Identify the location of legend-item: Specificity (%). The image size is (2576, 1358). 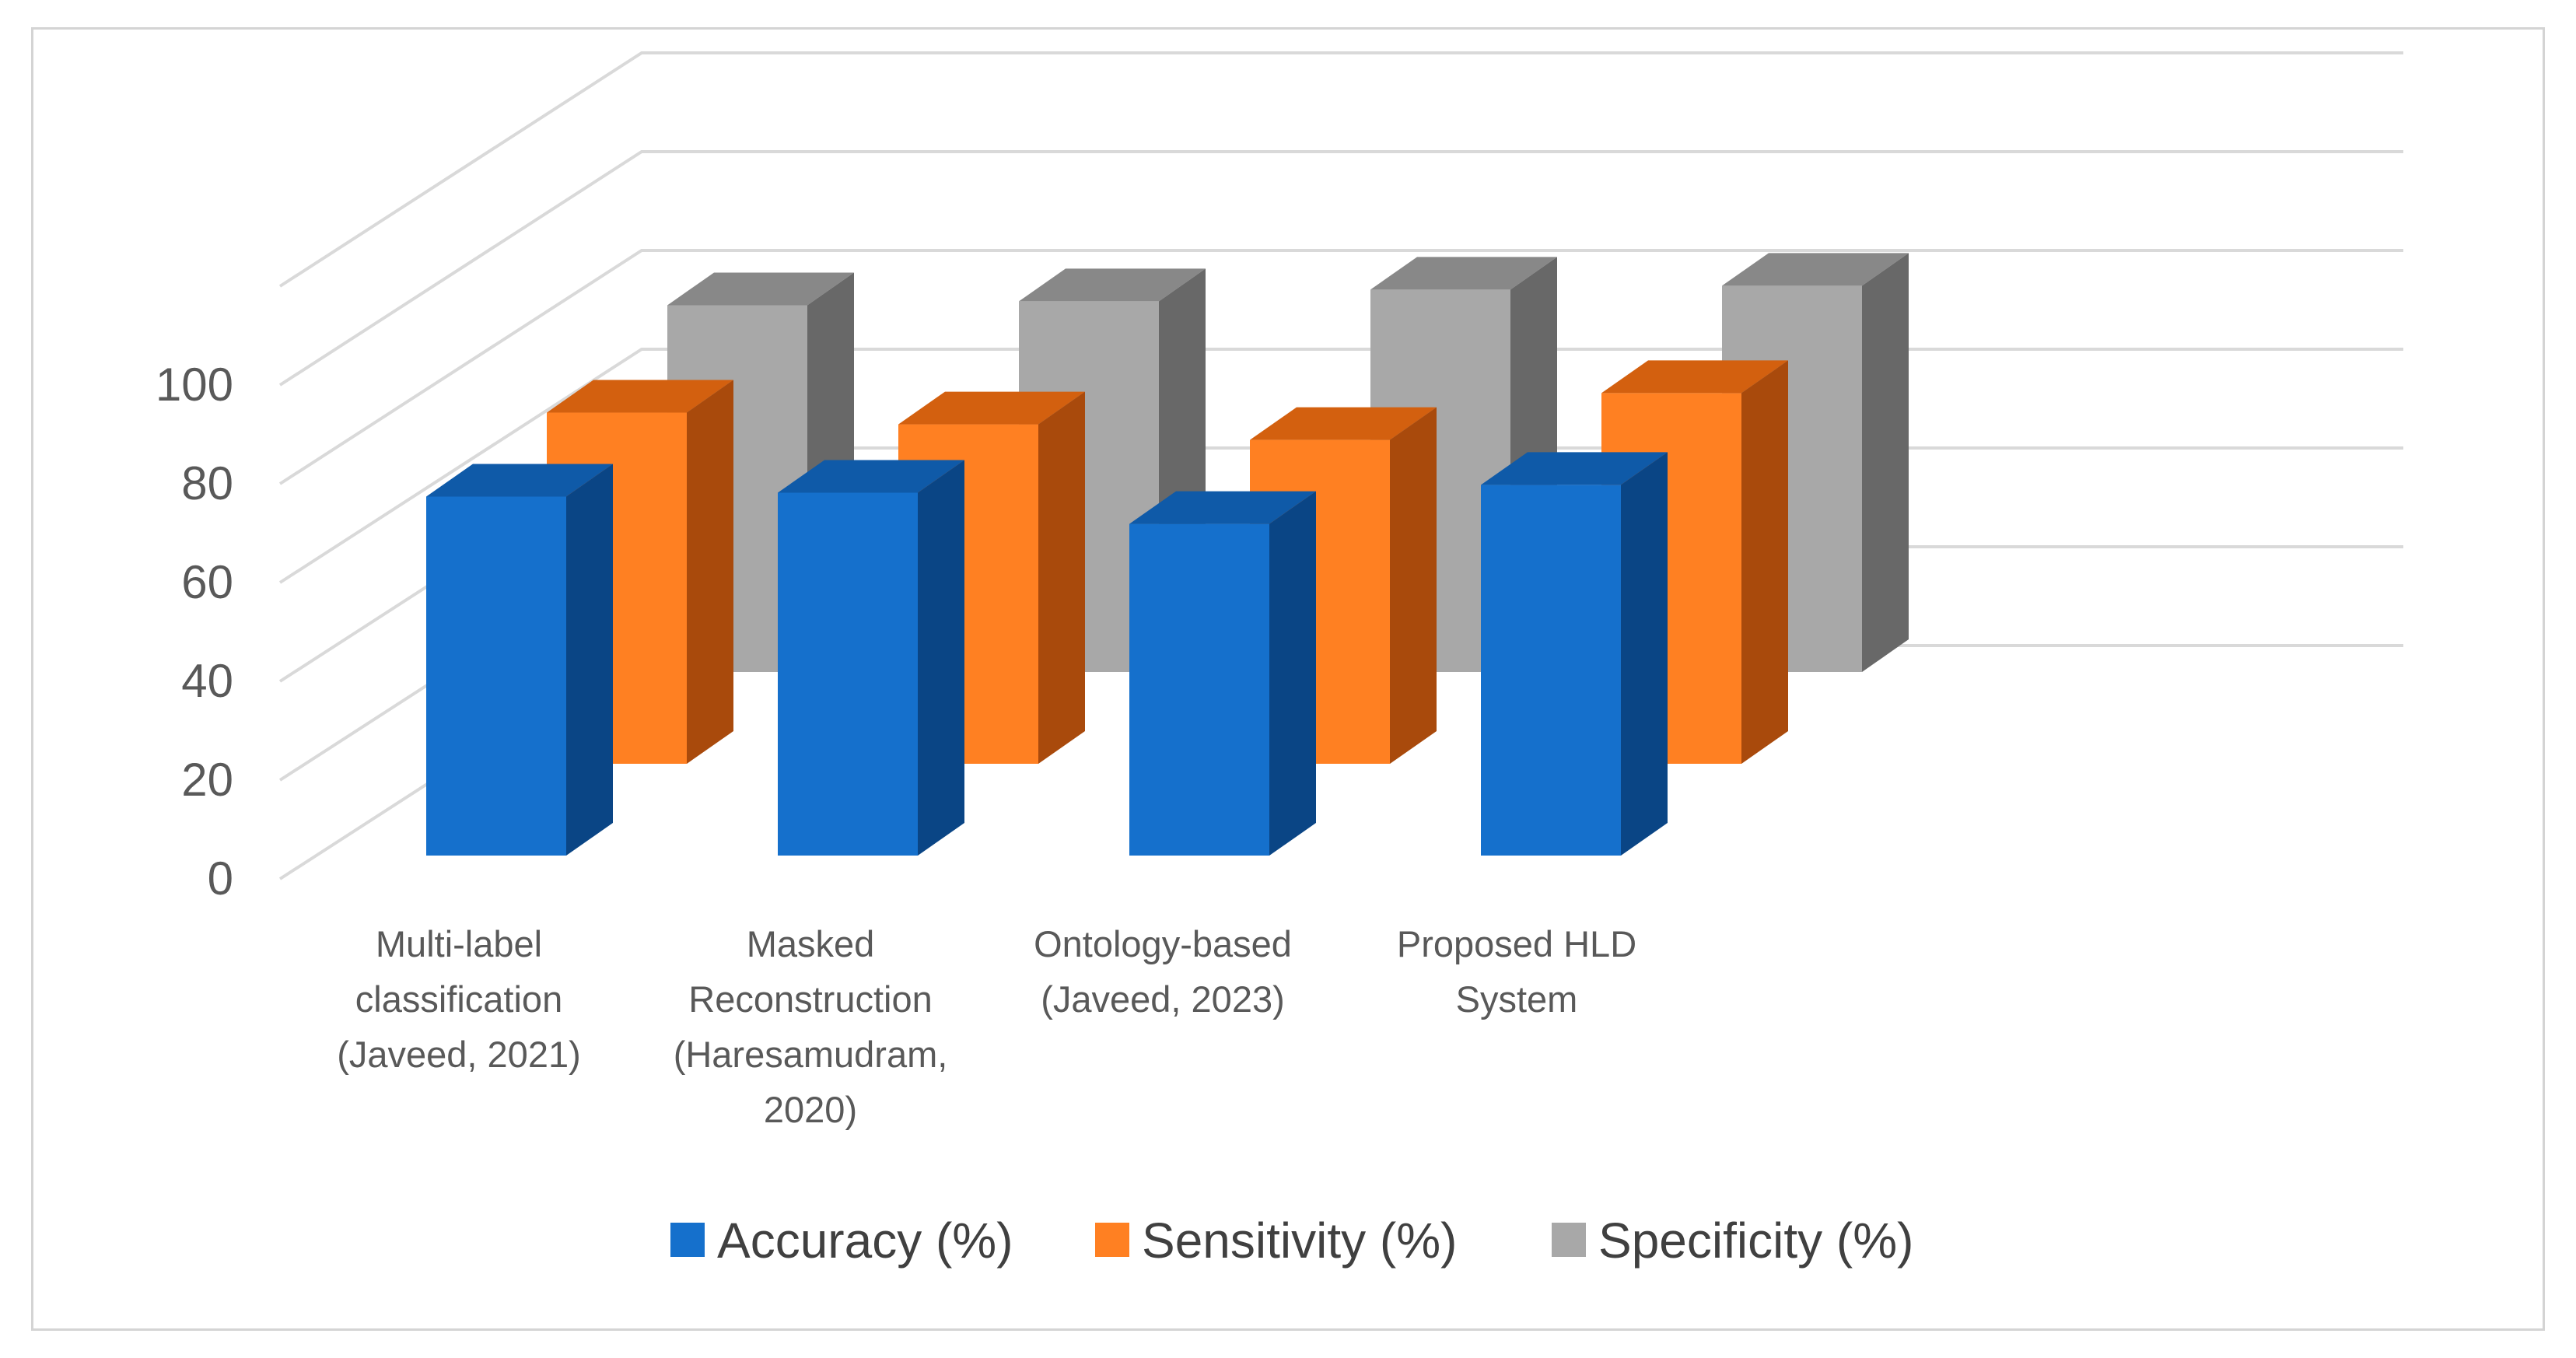
(1732, 1241).